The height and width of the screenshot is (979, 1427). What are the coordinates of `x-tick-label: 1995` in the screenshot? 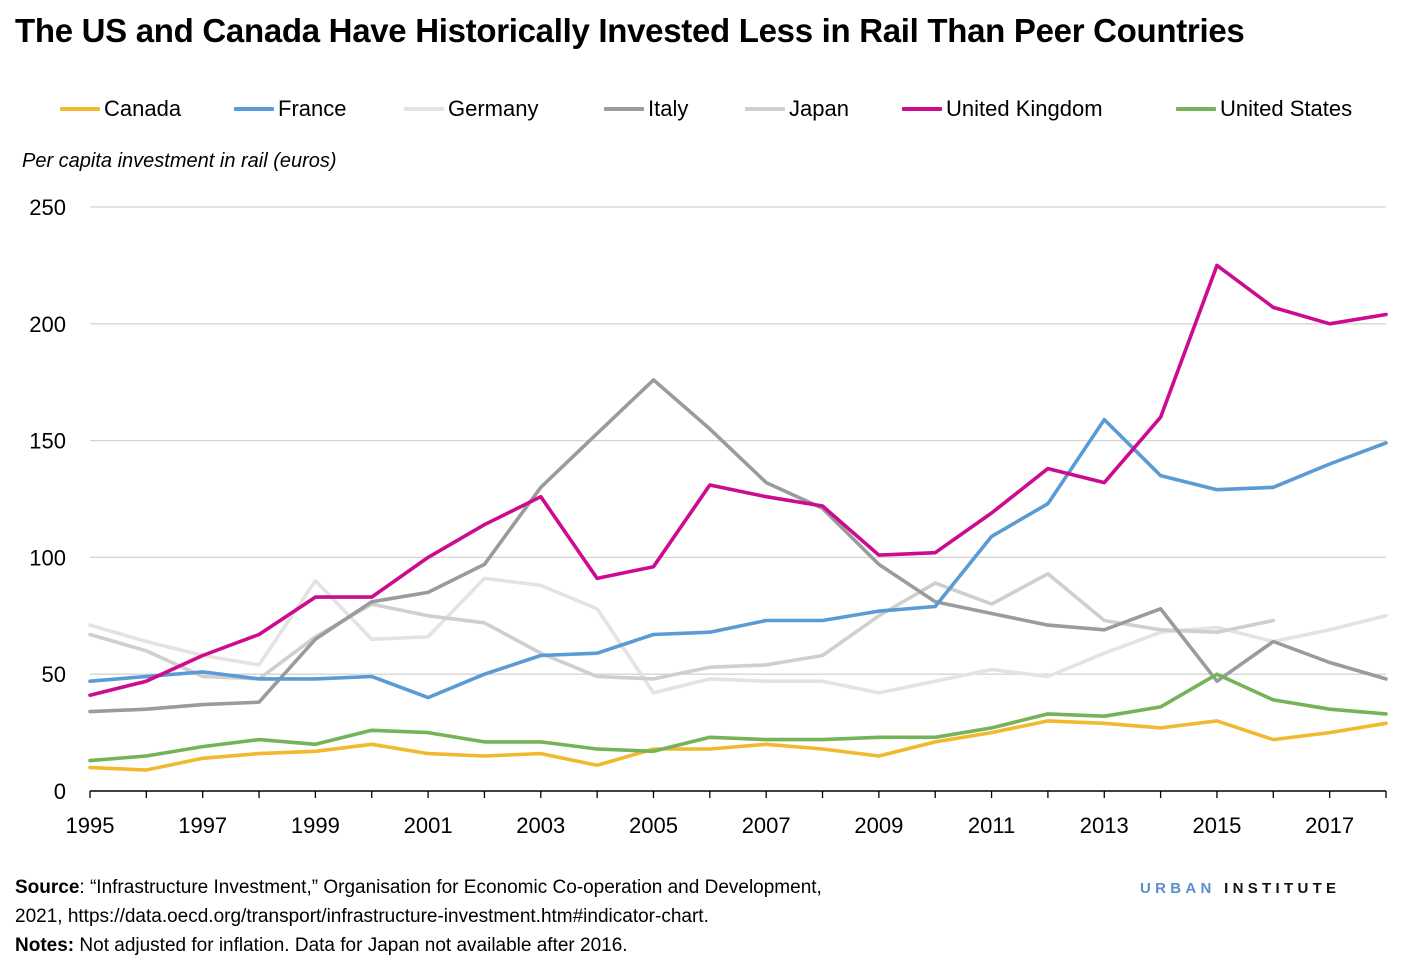 It's located at (90, 825).